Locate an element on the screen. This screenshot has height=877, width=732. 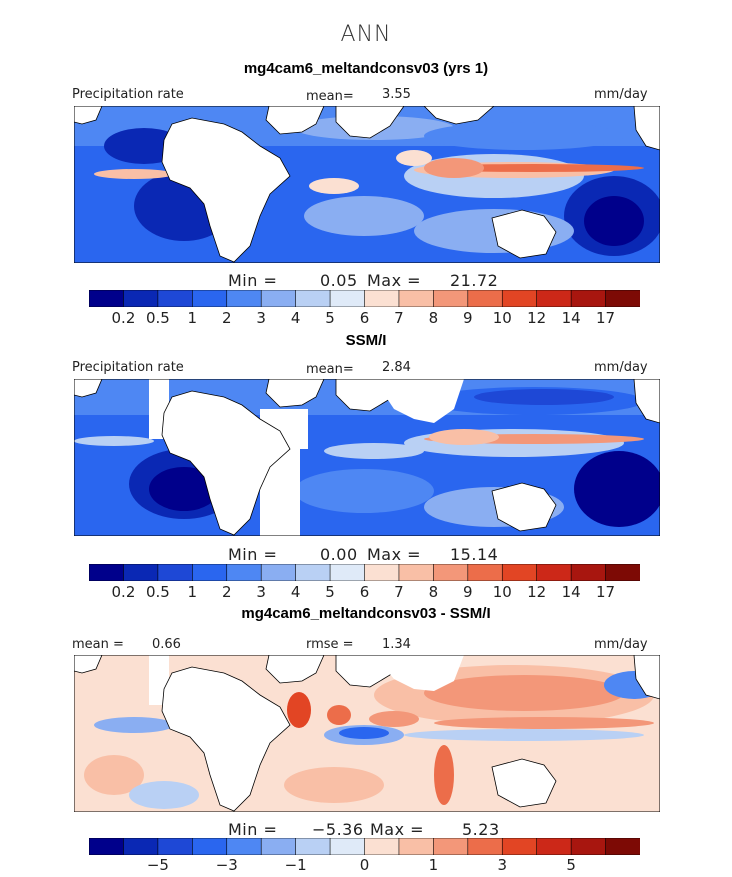
panel3-title: mg4cam6_meltandconsv03 - SSM/I is located at coordinates (366, 613).